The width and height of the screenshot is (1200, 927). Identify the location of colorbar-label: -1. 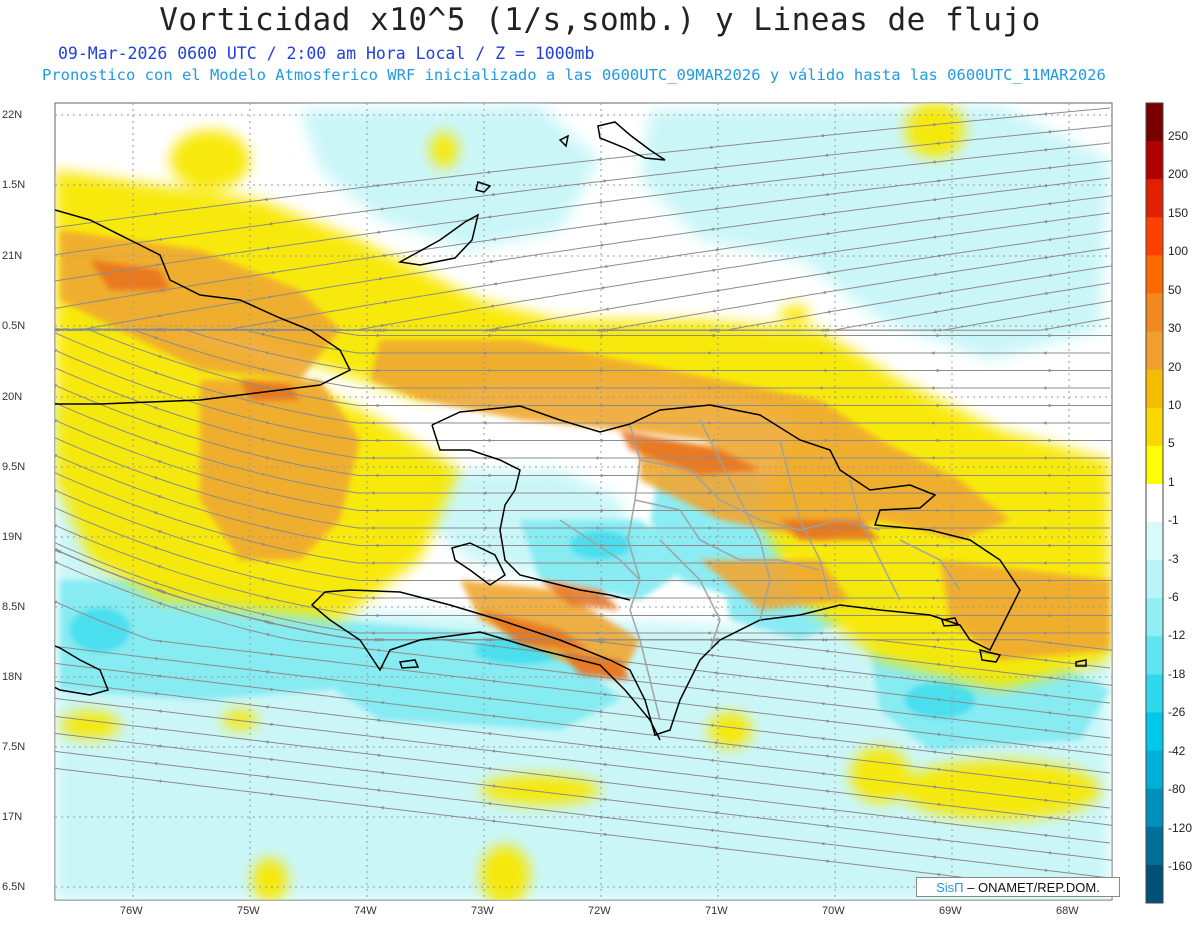
(1173, 520).